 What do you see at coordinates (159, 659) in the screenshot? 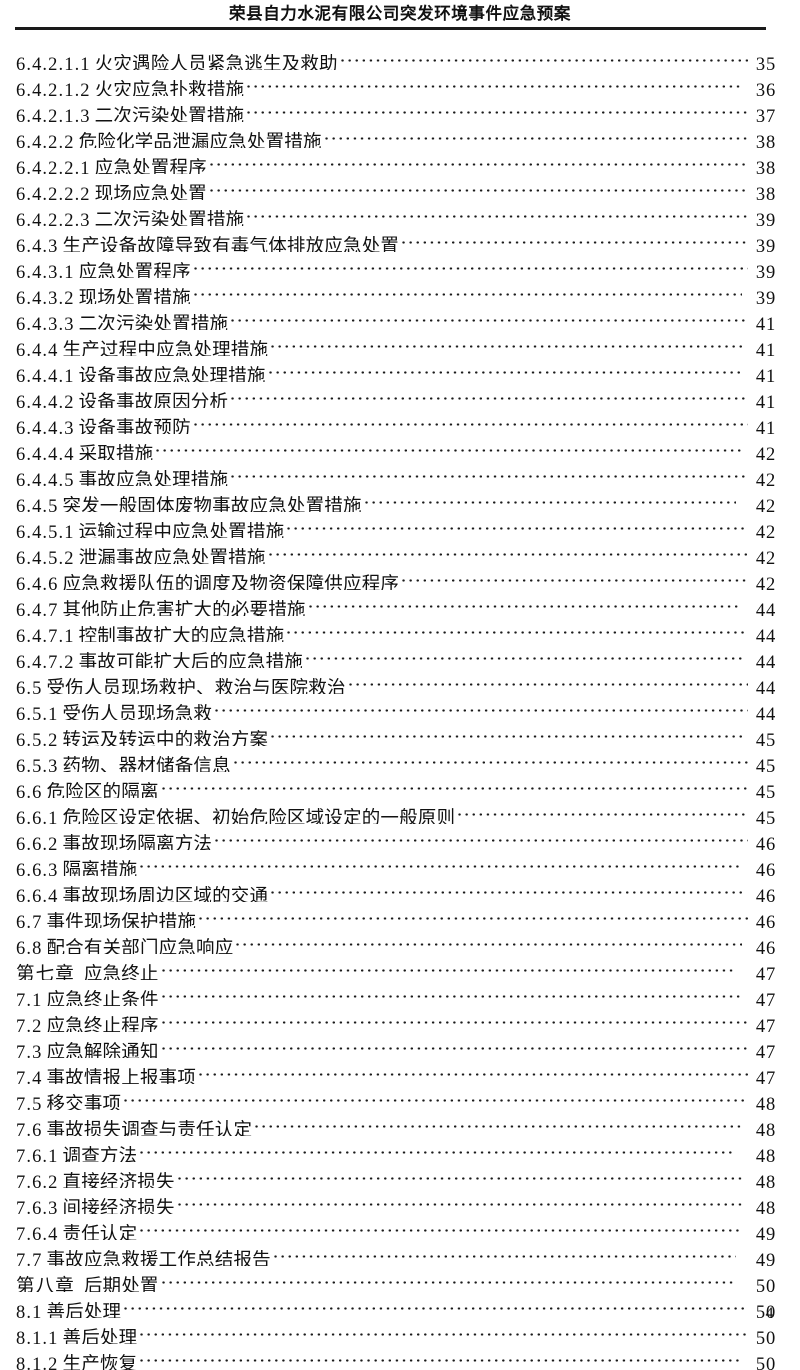
I see `toc-entry-label: 6.4.7.2 事故可能扩大后的应急措施` at bounding box center [159, 659].